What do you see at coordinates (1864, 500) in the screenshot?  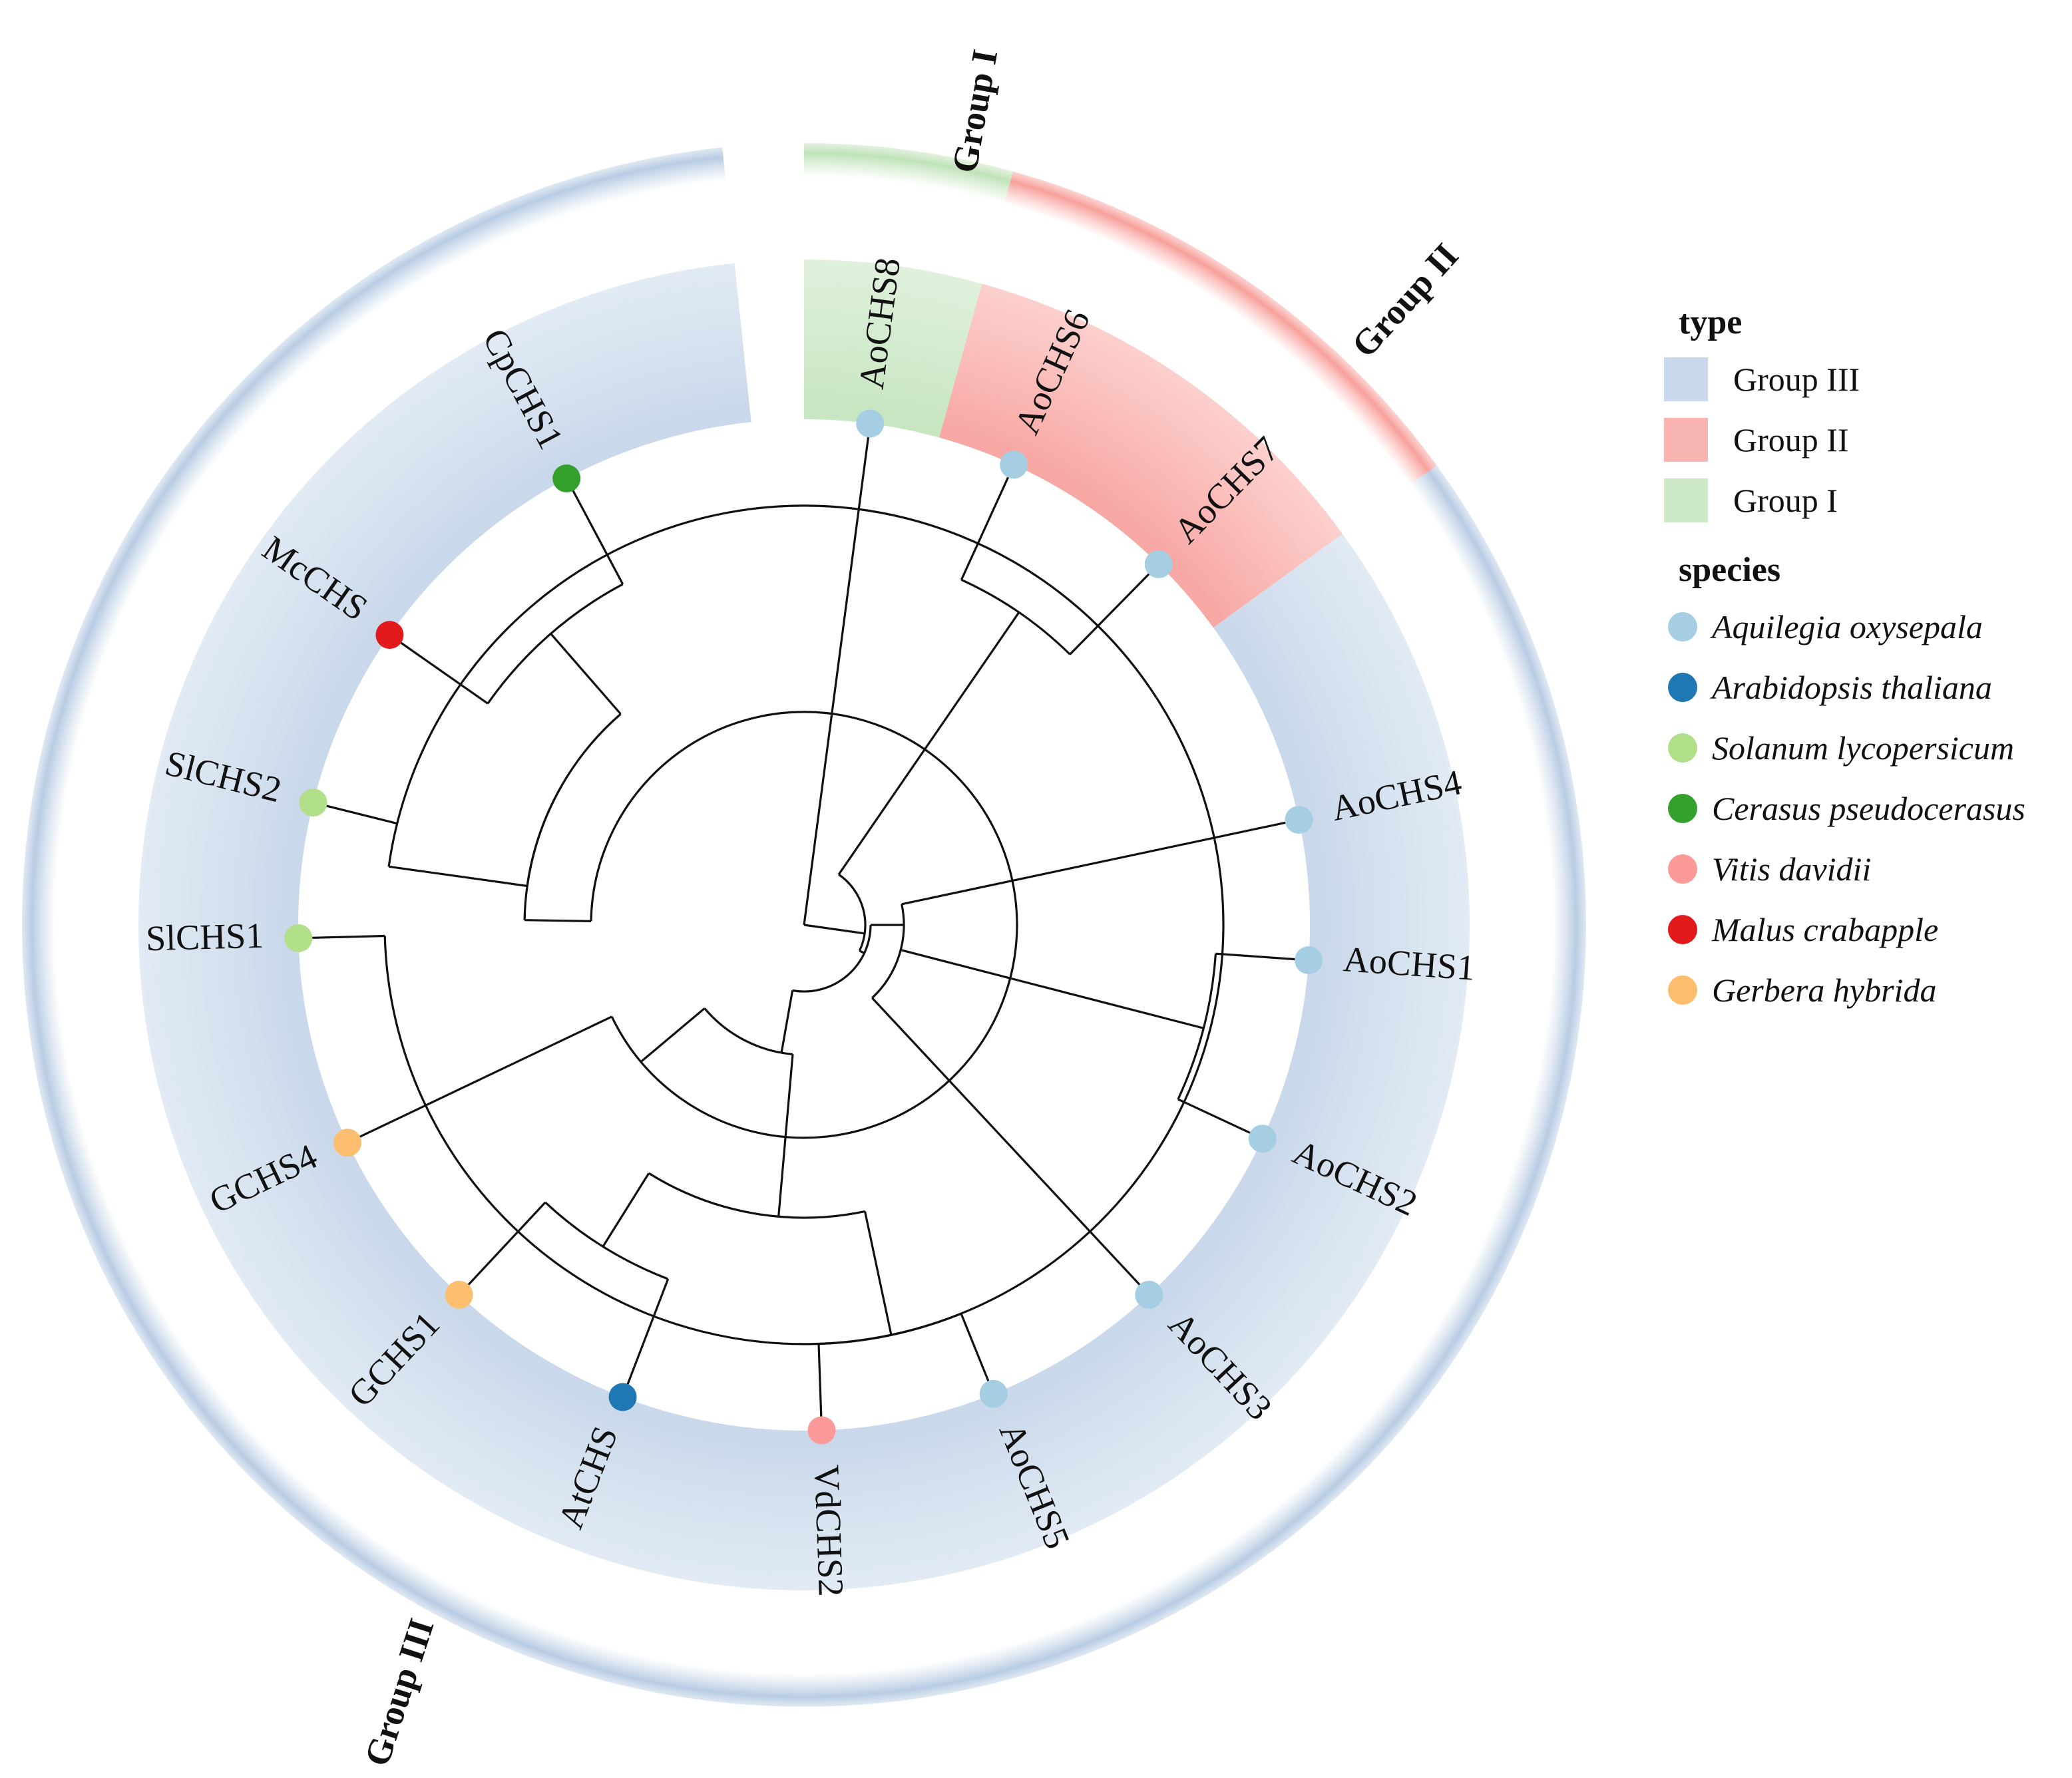 I see `type-legend-item-group1: Group I` at bounding box center [1864, 500].